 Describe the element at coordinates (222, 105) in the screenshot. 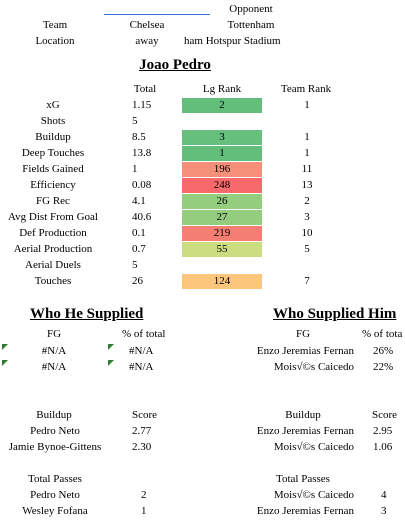

I see `lg-rank-cell: 2` at that location.